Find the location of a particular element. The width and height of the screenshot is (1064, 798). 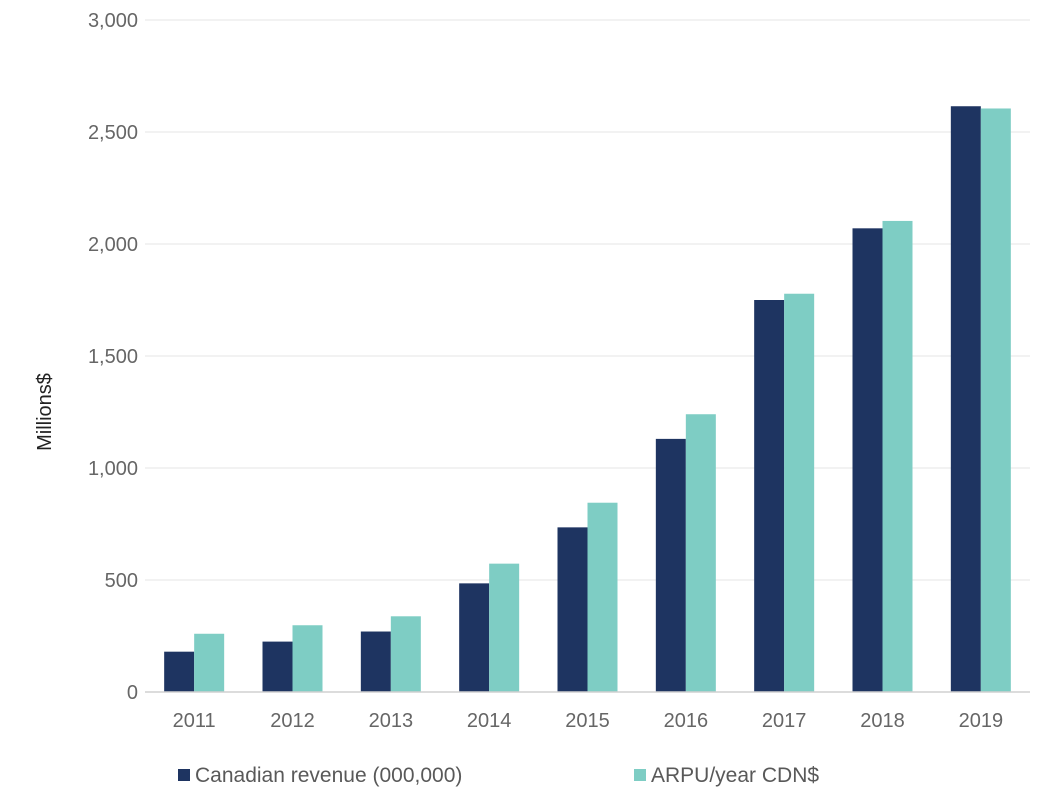

bar-canadian-revenue-2012 is located at coordinates (277, 666).